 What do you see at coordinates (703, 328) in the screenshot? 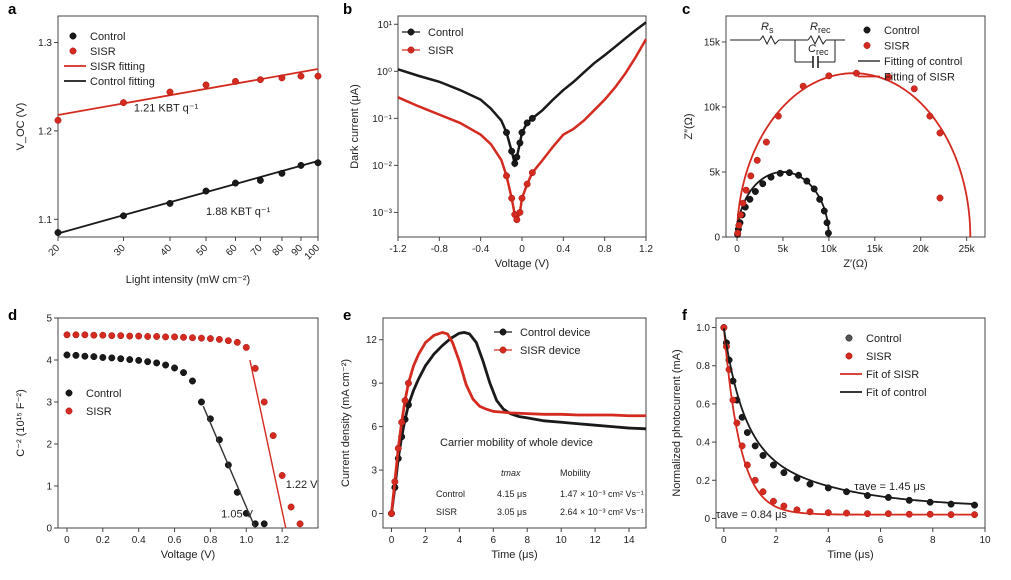
I see `y-tick-label: 1.0` at bounding box center [703, 328].